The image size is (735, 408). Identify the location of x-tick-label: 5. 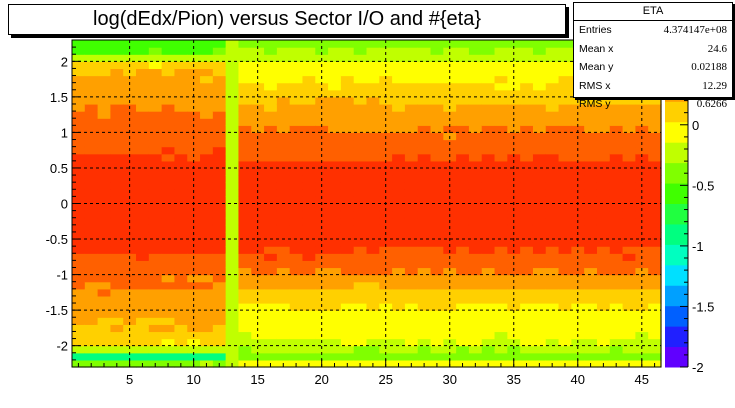
(129, 379).